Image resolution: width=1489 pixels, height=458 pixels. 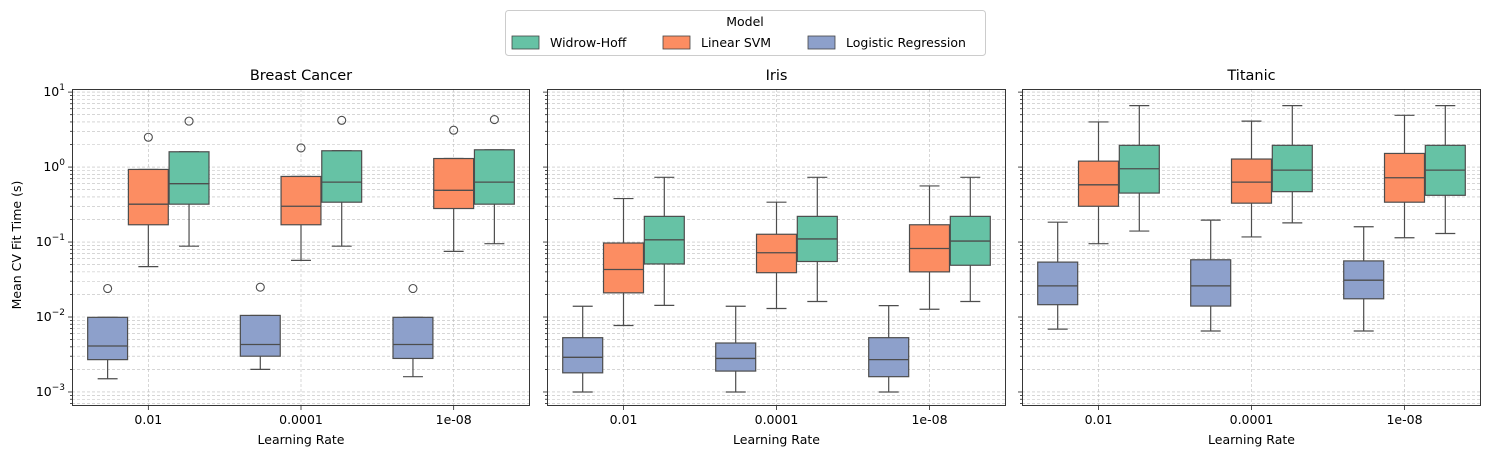 I want to click on panel-title-titanic: Titanic, so click(x=1250, y=76).